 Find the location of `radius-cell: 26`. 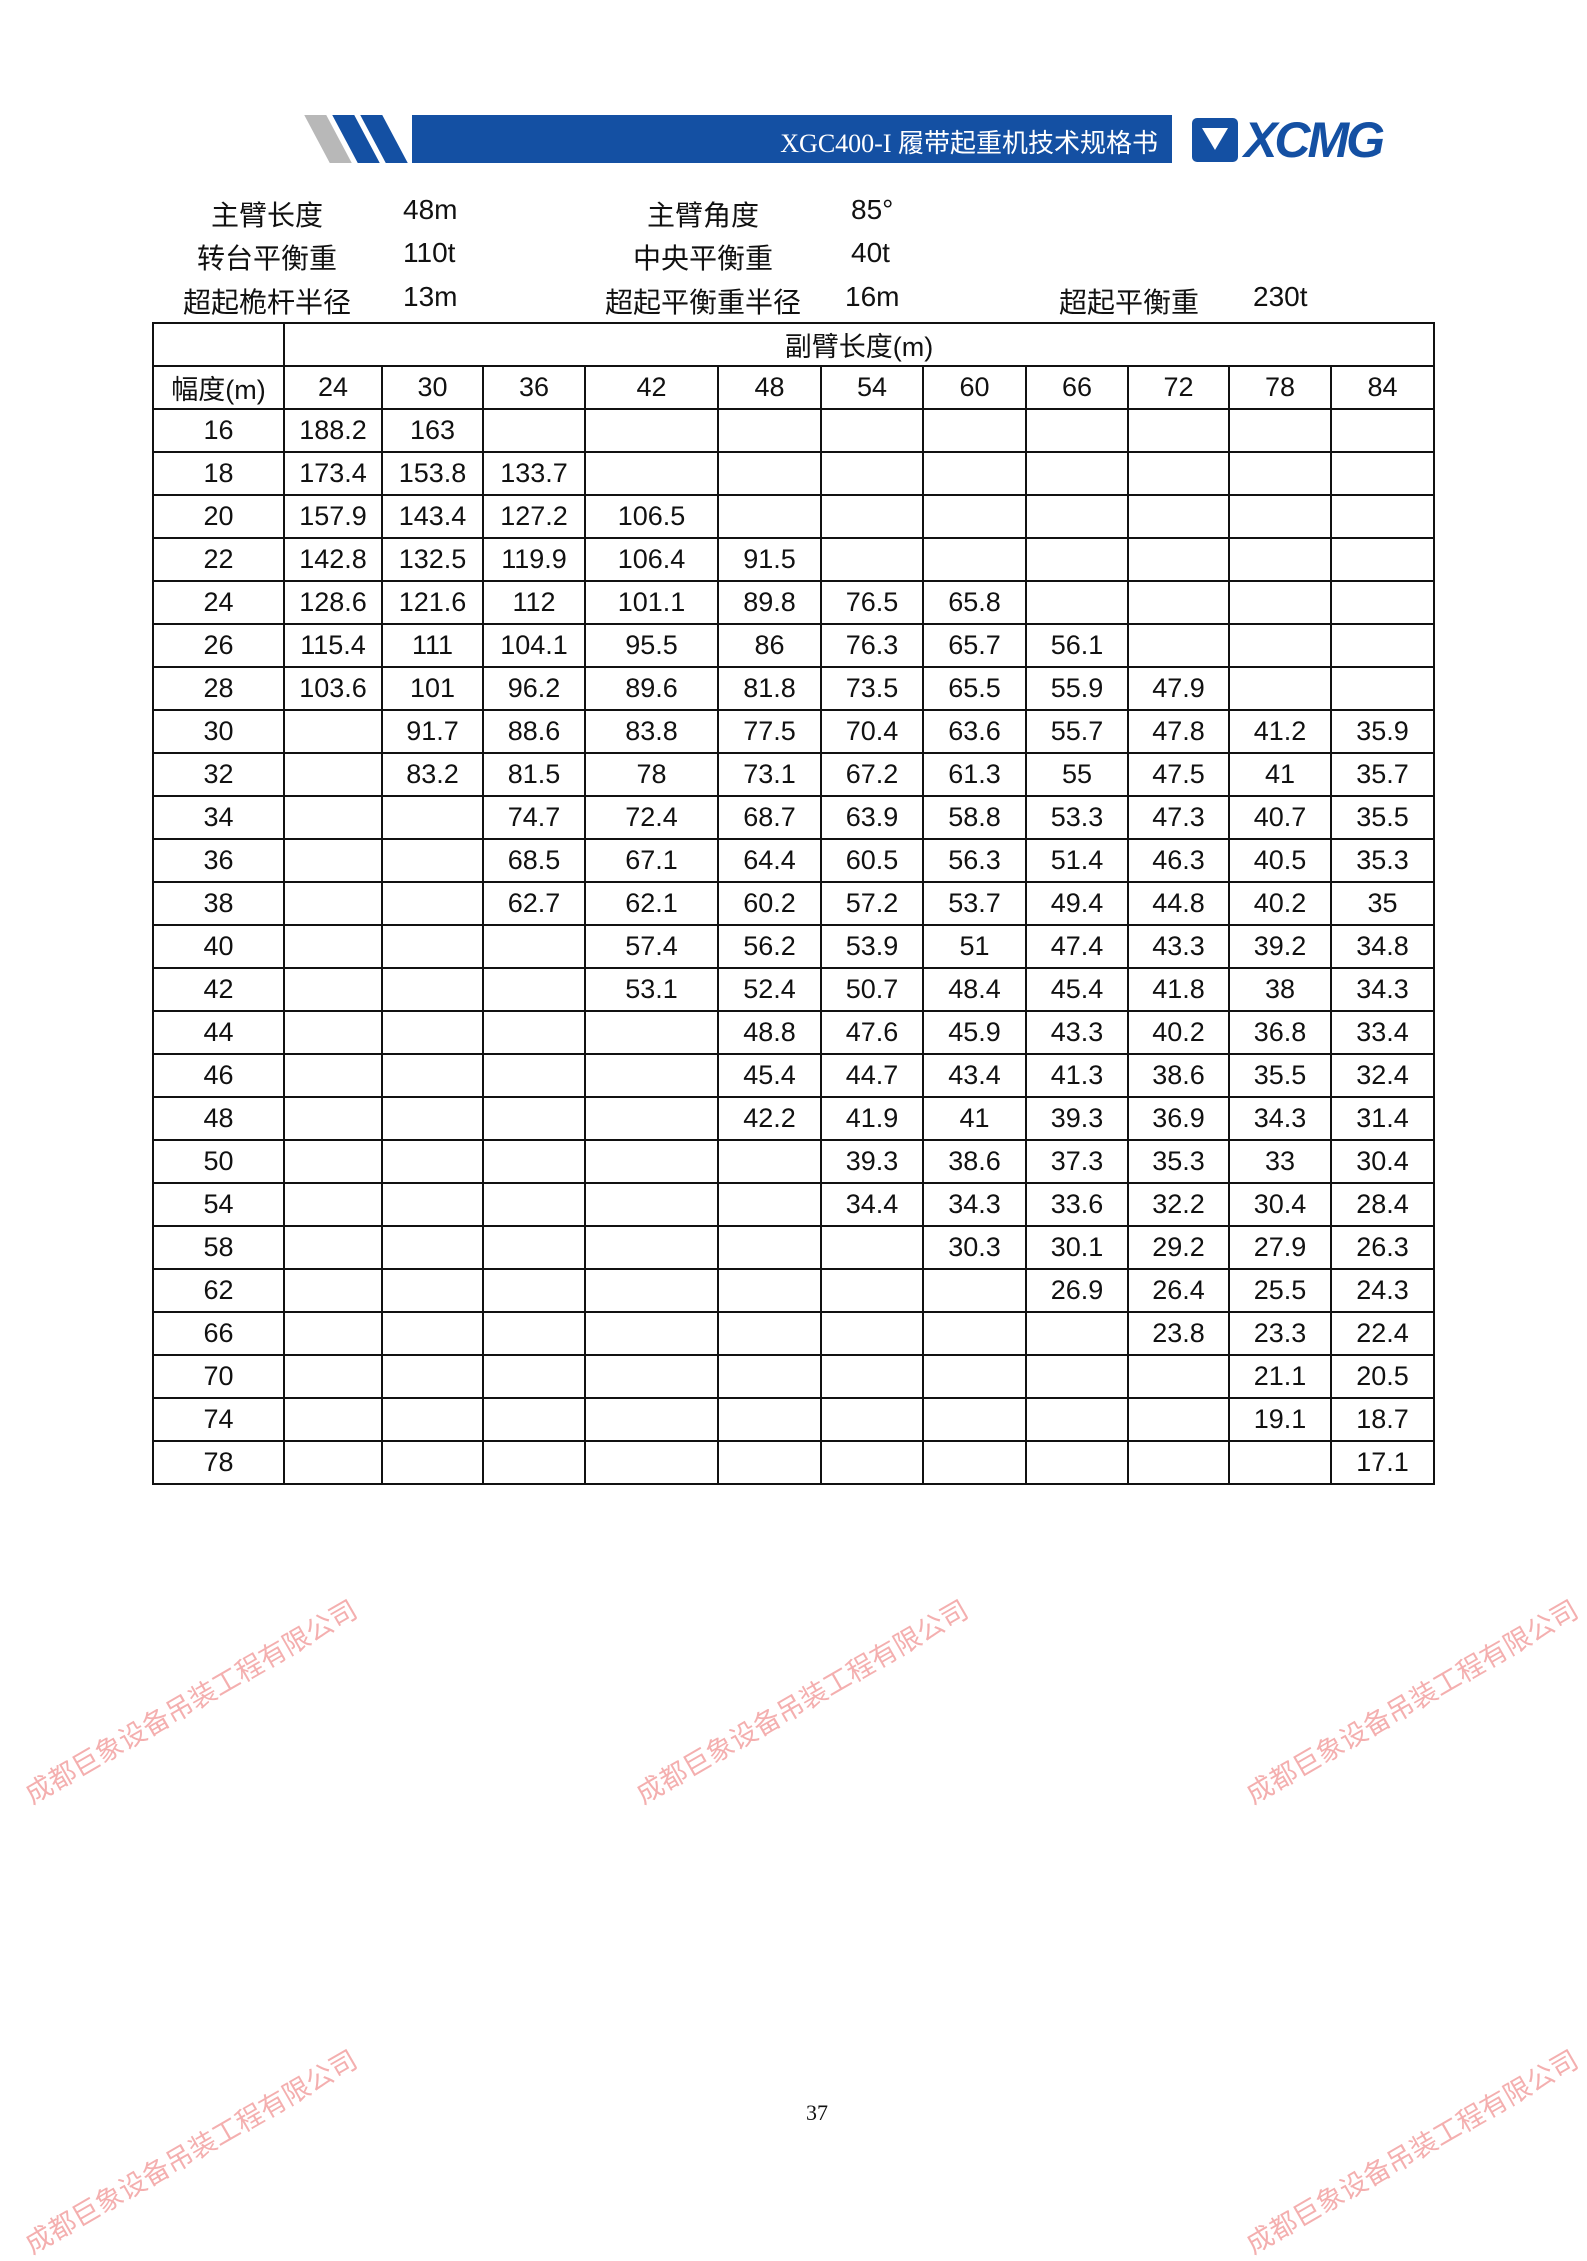

radius-cell: 26 is located at coordinates (218, 645).